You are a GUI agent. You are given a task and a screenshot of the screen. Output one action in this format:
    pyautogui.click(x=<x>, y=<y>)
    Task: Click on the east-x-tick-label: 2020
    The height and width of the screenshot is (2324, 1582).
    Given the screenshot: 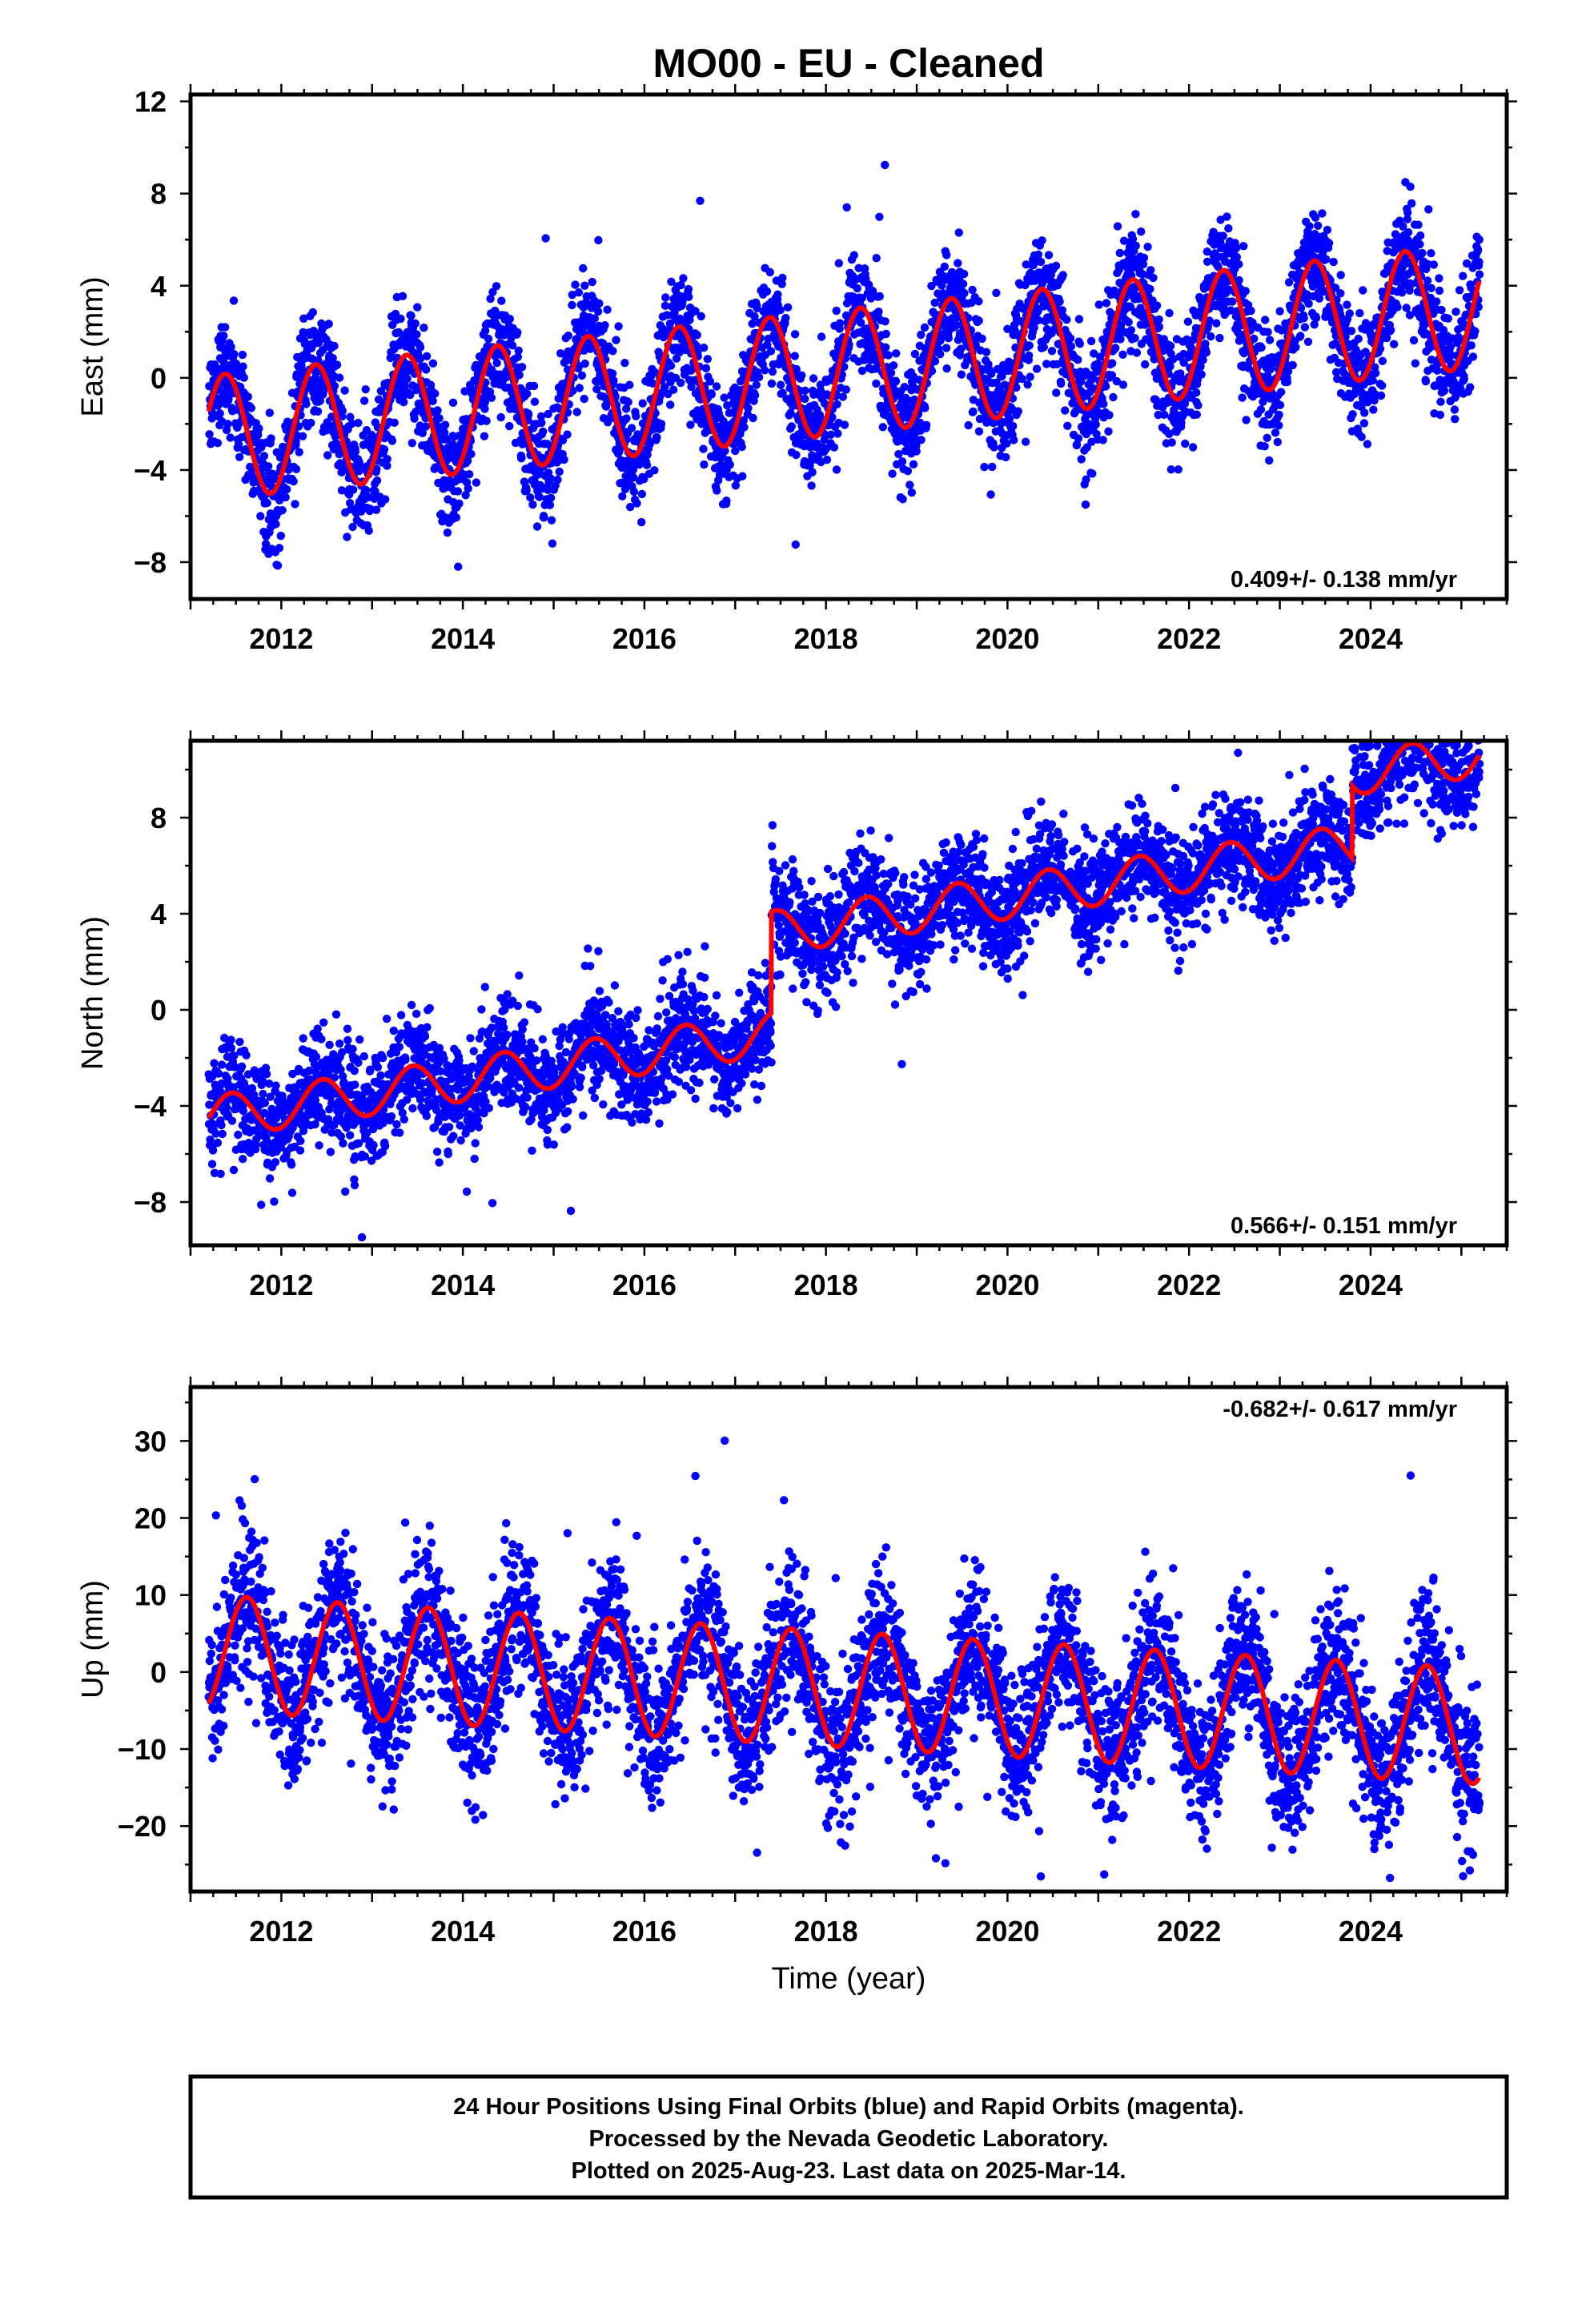 What is the action you would take?
    pyautogui.click(x=1007, y=638)
    